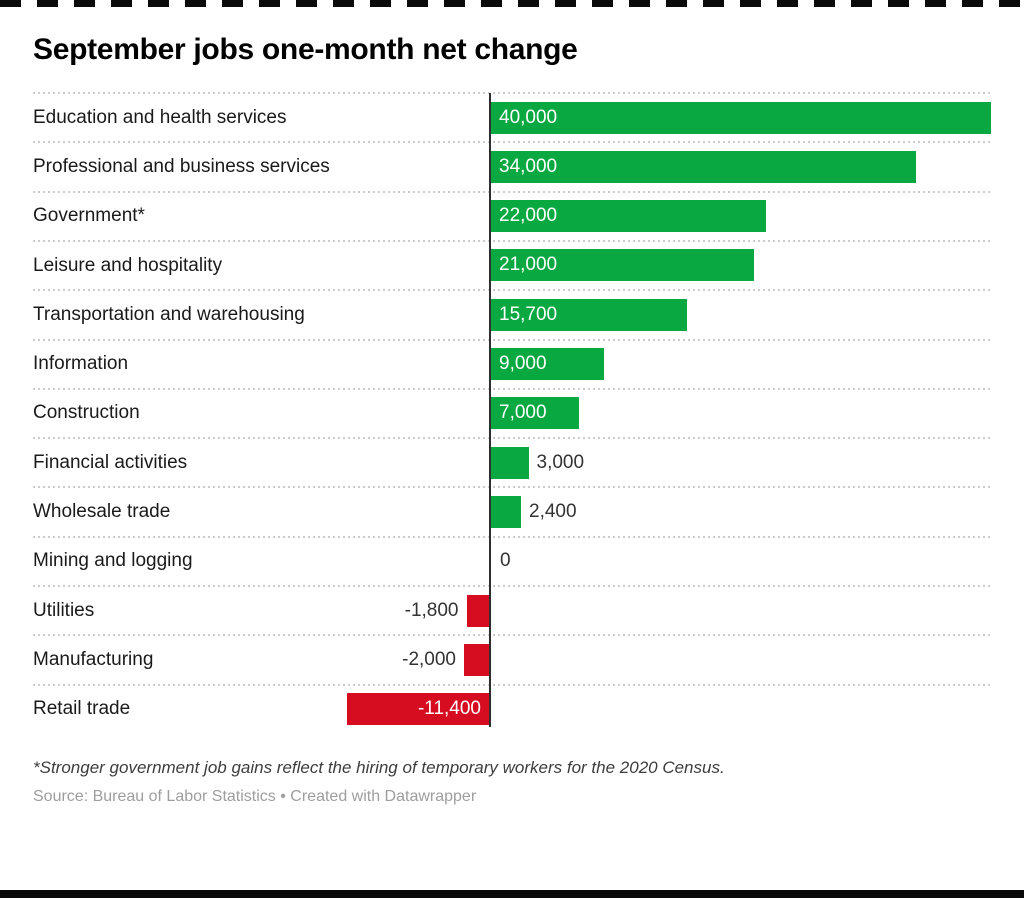 Image resolution: width=1024 pixels, height=898 pixels. What do you see at coordinates (490, 410) in the screenshot?
I see `zero-axis-line` at bounding box center [490, 410].